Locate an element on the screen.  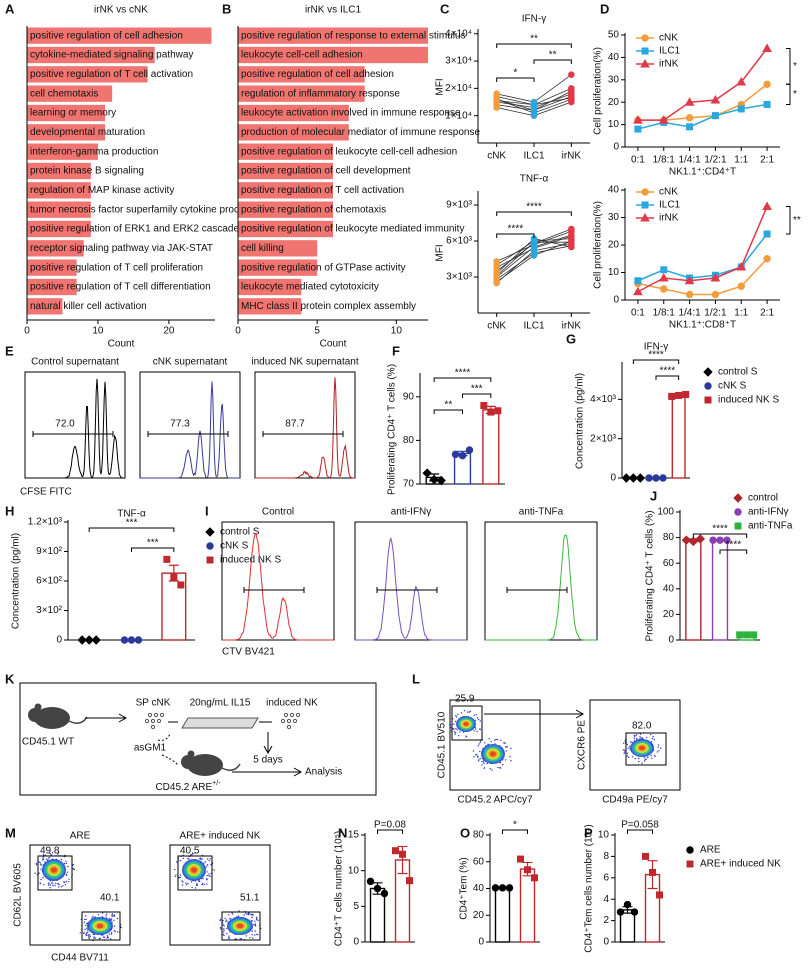
category-label: protein kinase B signaling is located at coordinates (87, 171).